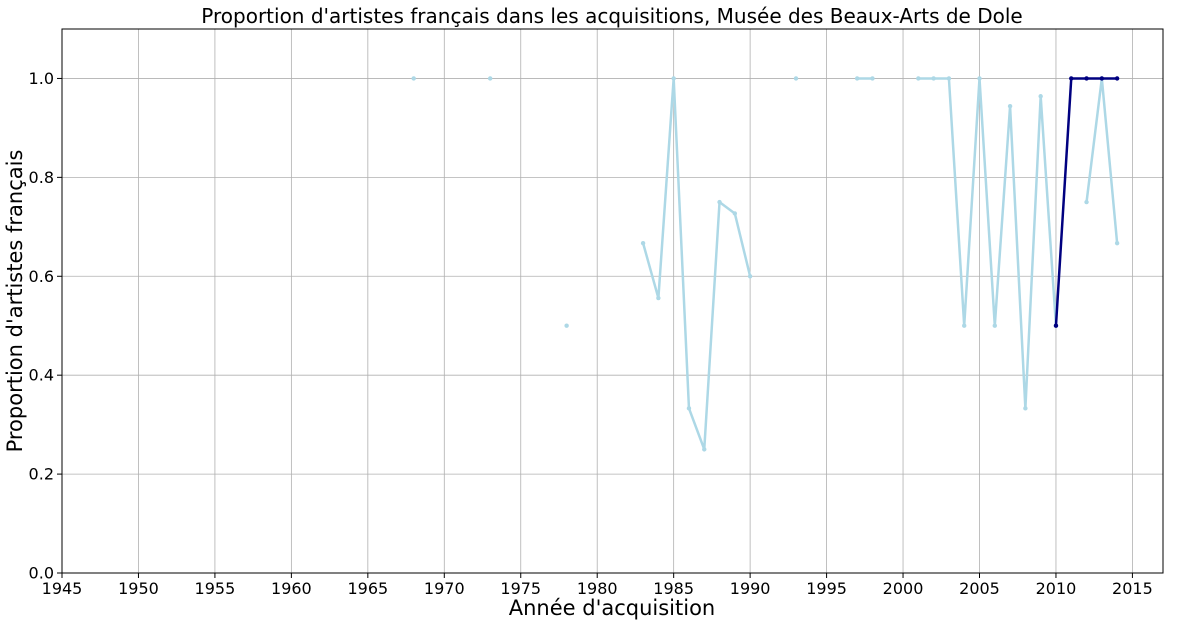  I want to click on x-tick-label: 1965, so click(367, 588).